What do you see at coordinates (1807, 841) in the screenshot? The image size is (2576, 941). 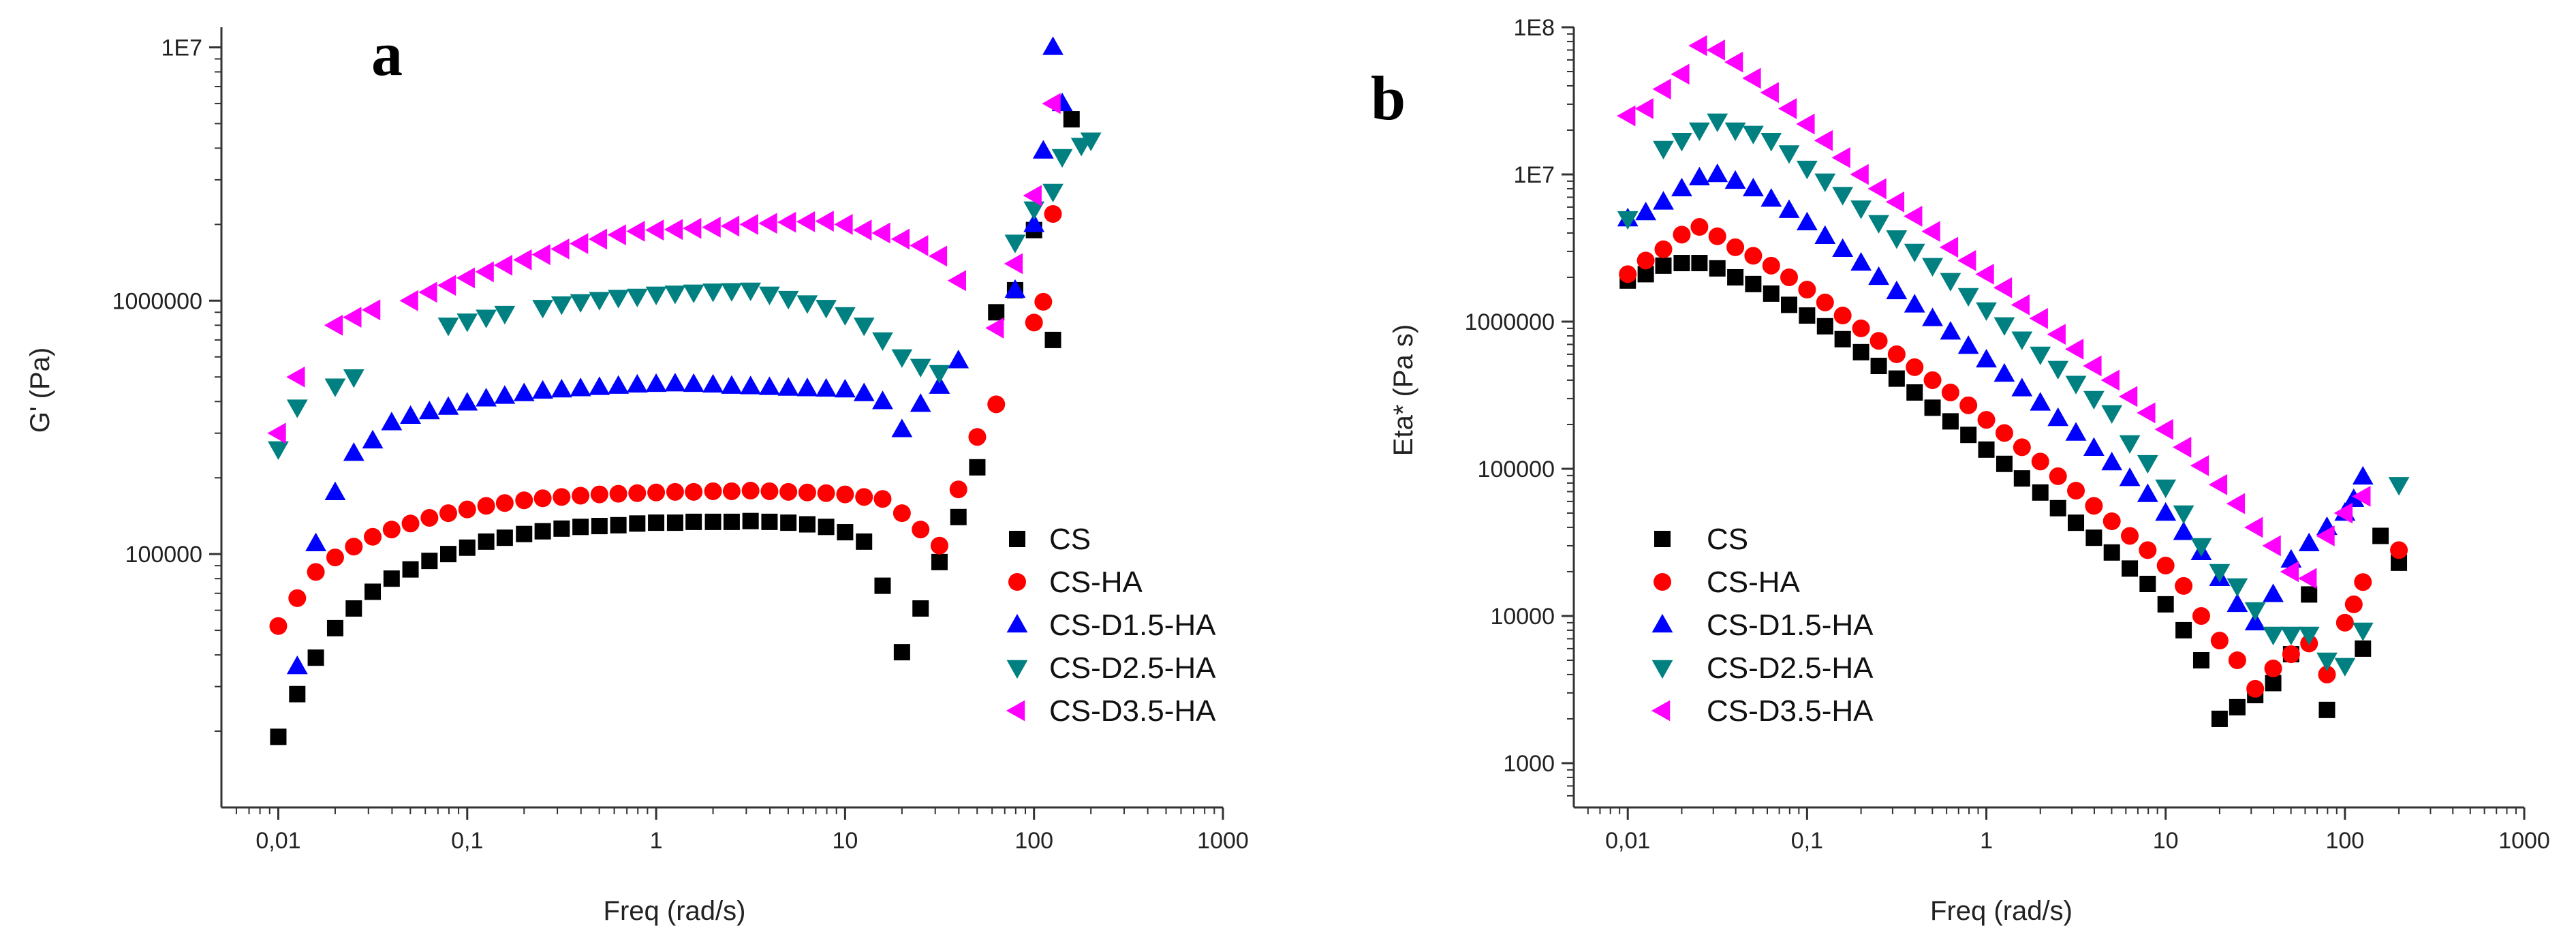 I see `x-tick-label: 0,1` at bounding box center [1807, 841].